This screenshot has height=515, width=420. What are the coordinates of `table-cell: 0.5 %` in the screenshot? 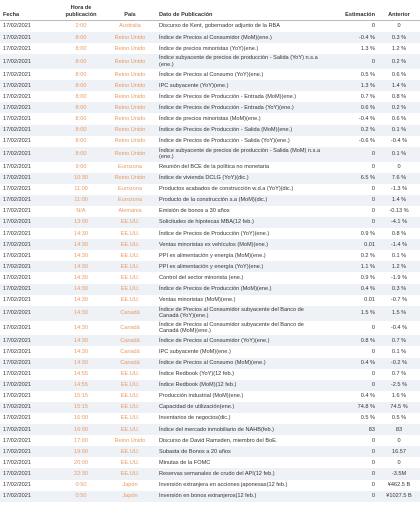 It's located at (367, 74).